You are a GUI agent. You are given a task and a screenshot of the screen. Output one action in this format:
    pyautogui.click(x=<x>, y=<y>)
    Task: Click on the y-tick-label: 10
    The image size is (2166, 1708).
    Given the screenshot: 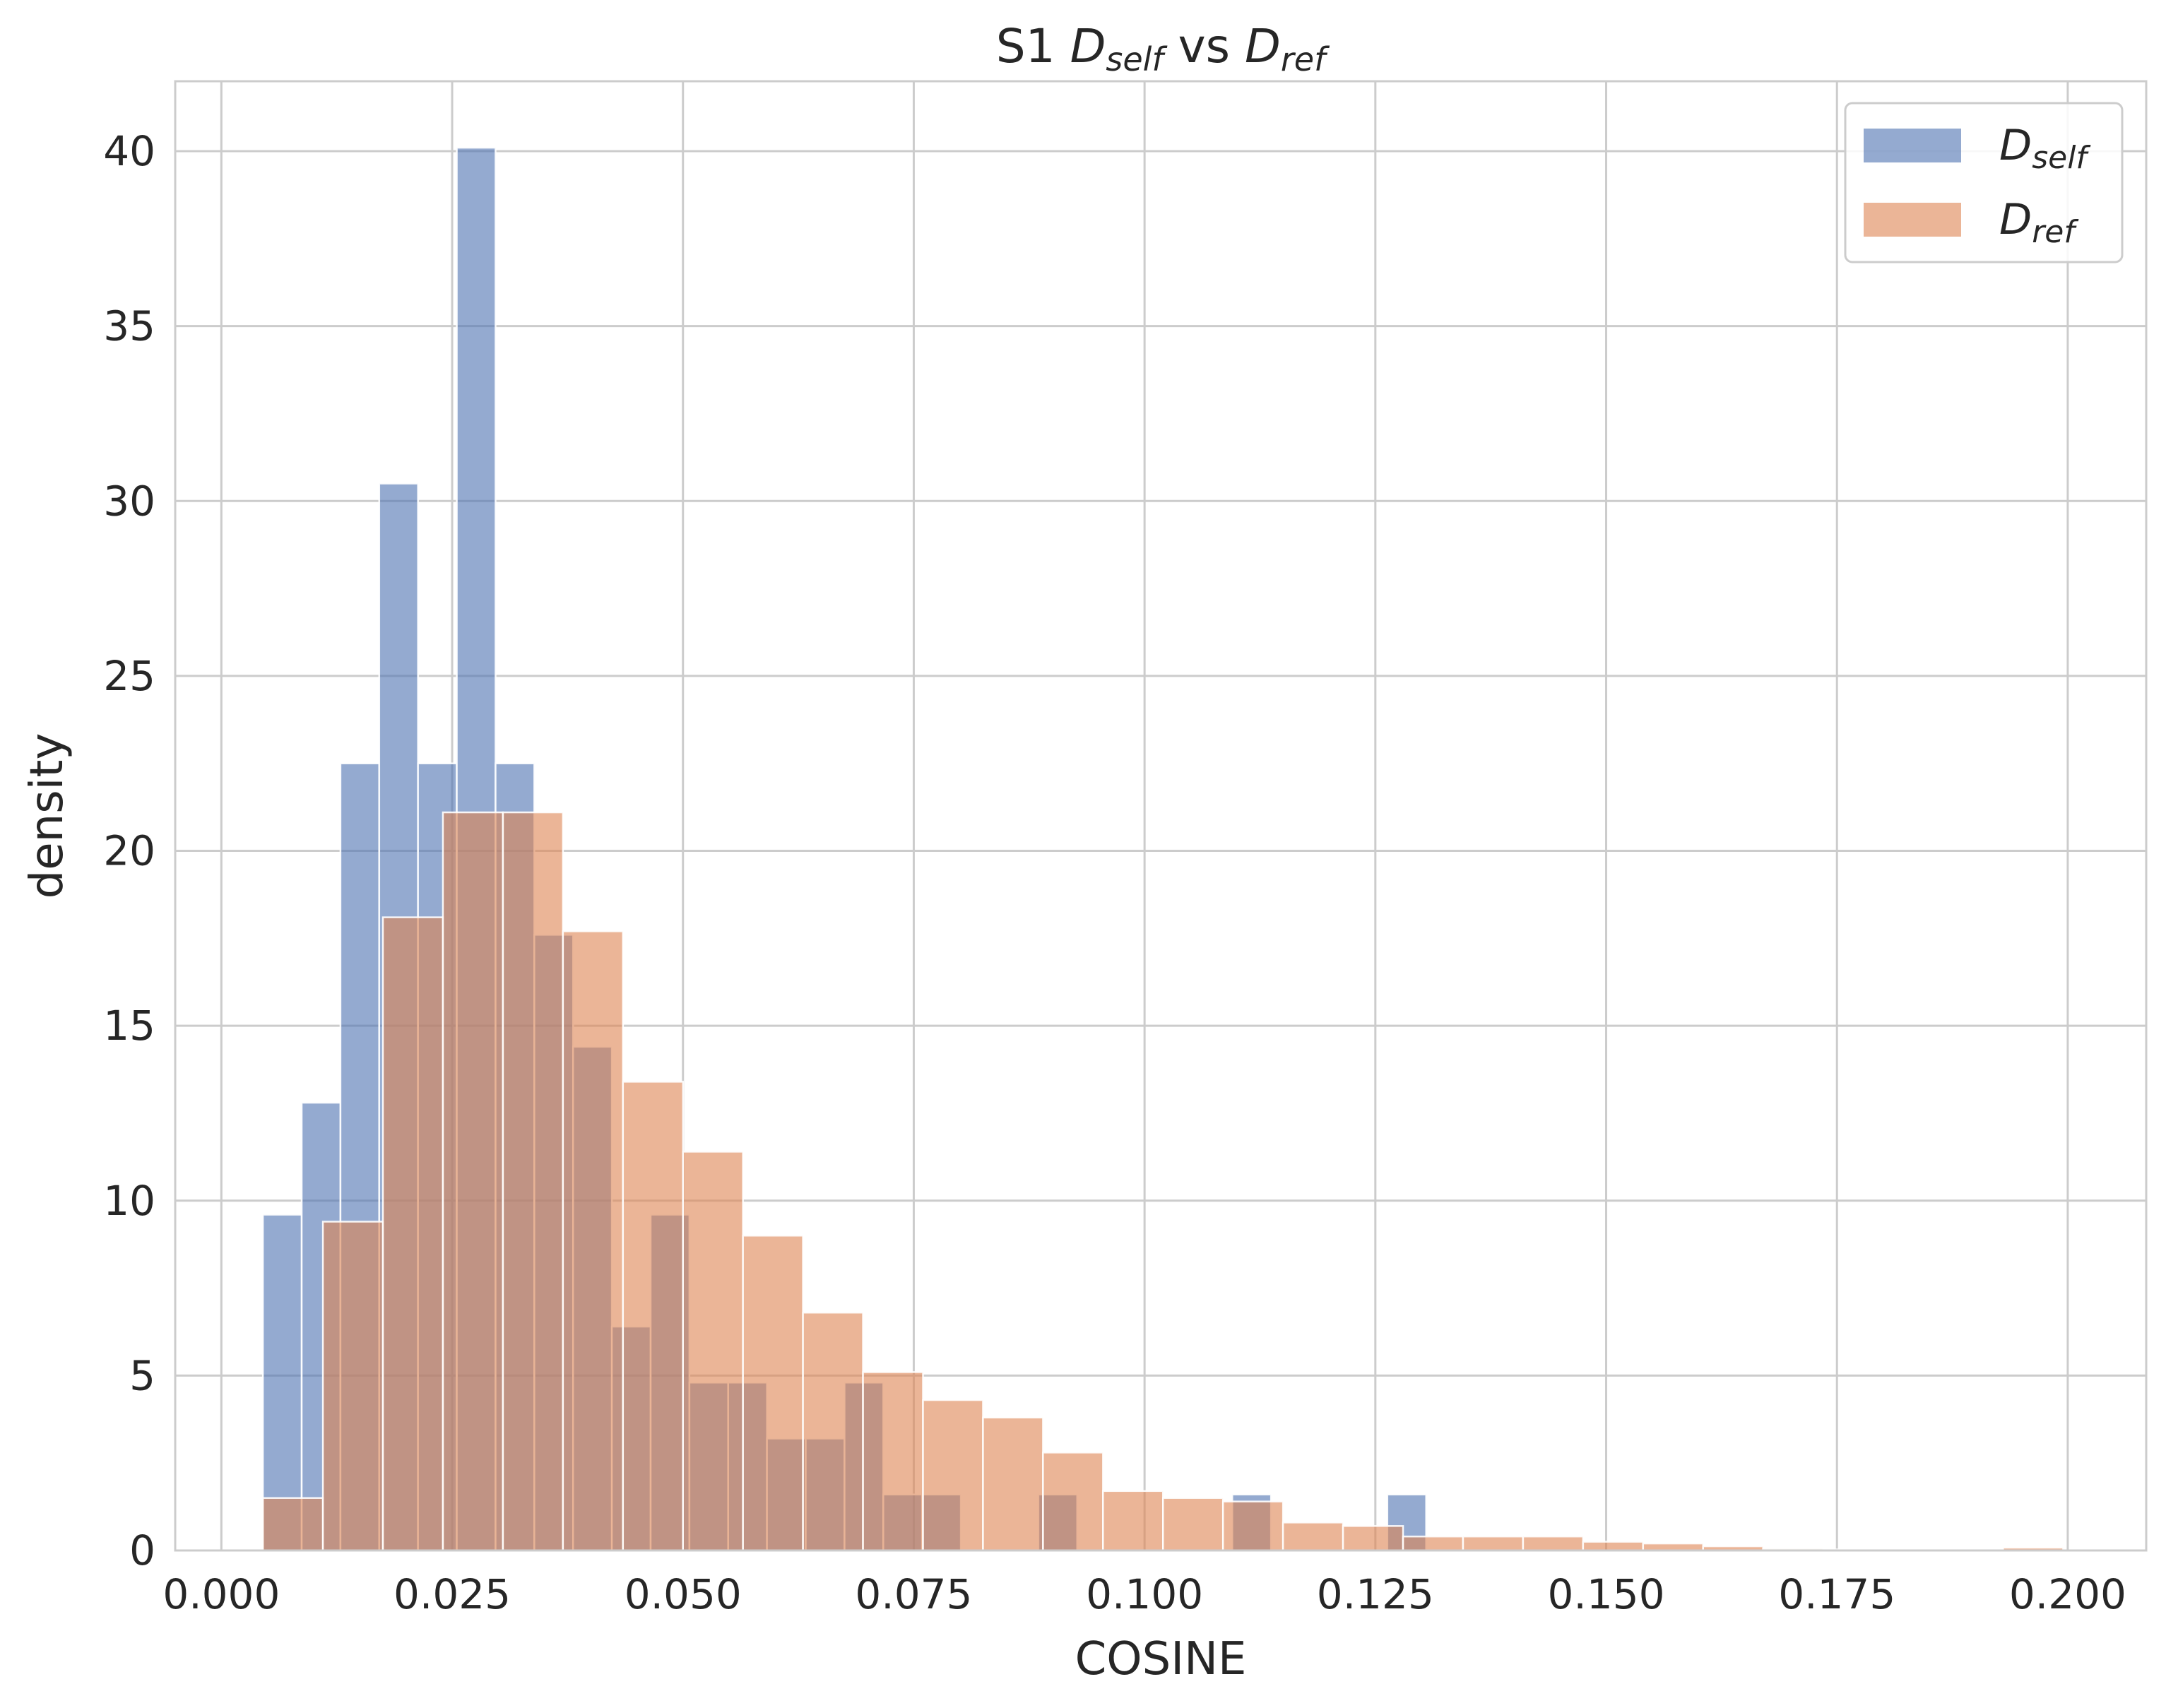 What is the action you would take?
    pyautogui.click(x=129, y=1201)
    